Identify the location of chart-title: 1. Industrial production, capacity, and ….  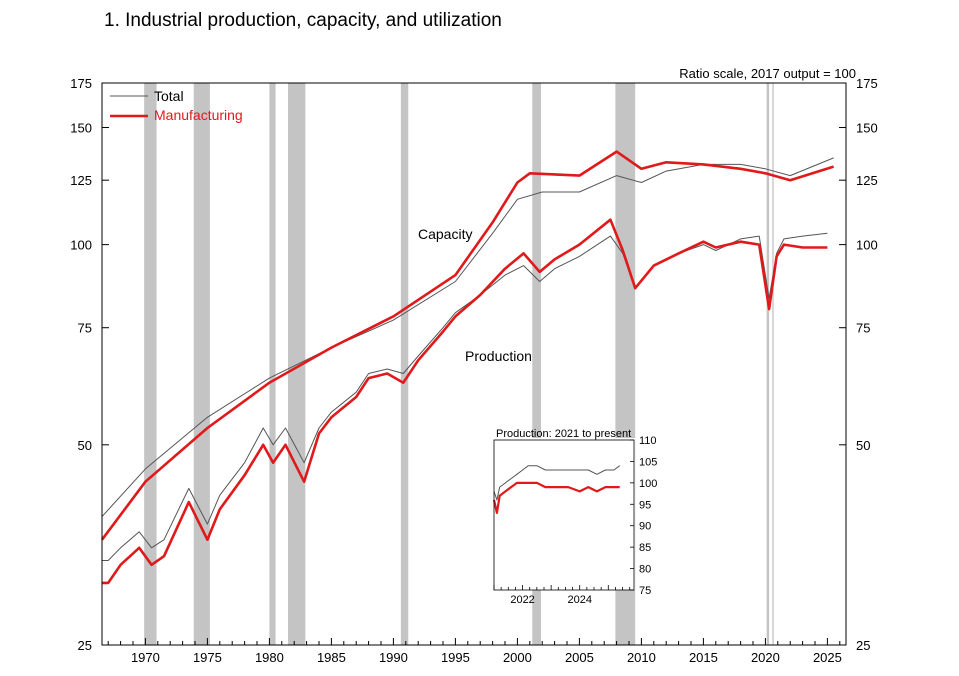
(303, 20).